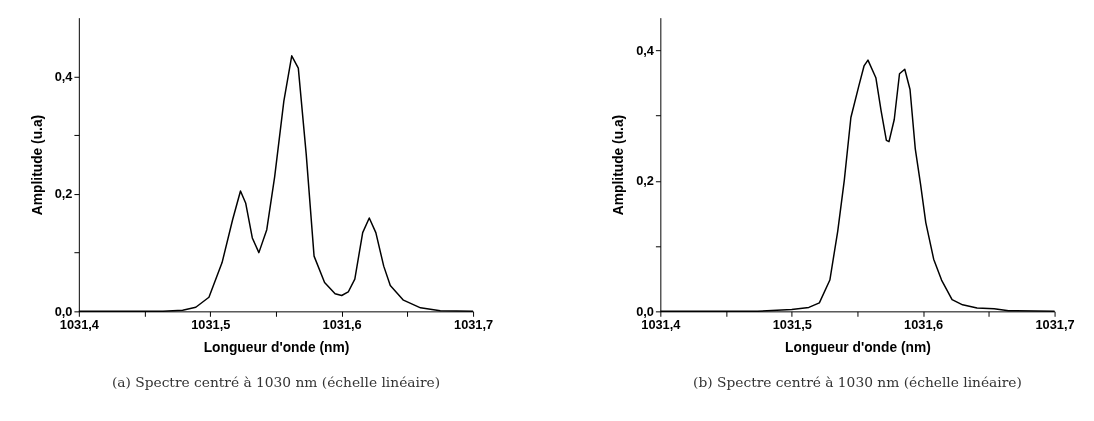 The height and width of the screenshot is (421, 1094). I want to click on text: (a) Spectre centré à 1030 nm (échelle linéaire), so click(276, 382).